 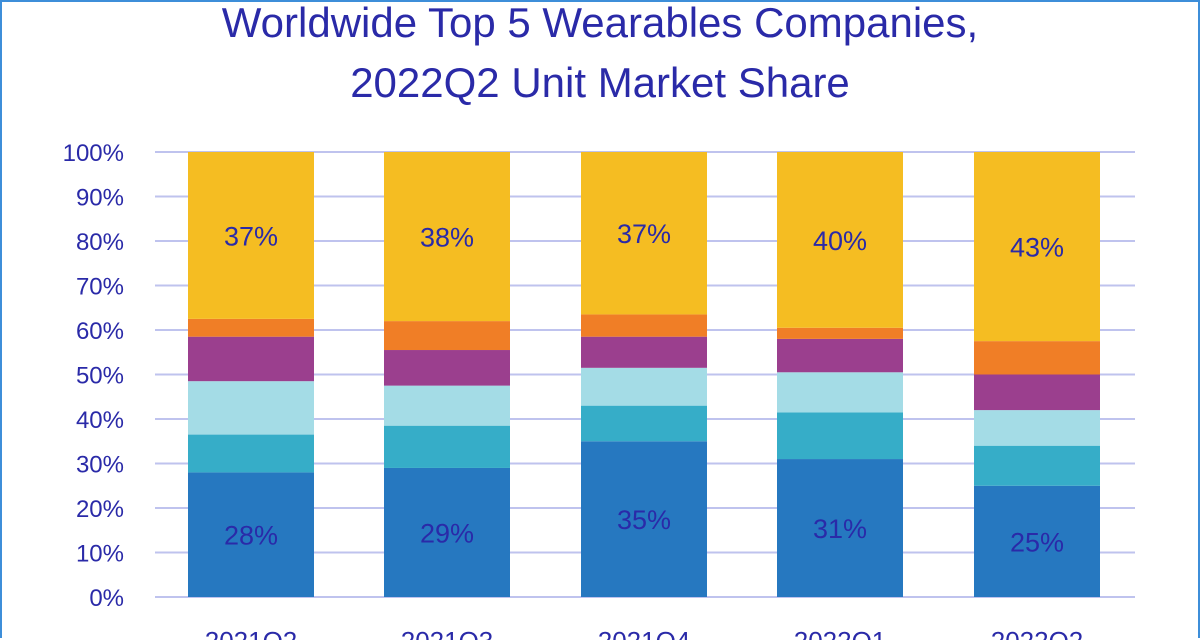 I want to click on data-label: 28%, so click(x=251, y=536).